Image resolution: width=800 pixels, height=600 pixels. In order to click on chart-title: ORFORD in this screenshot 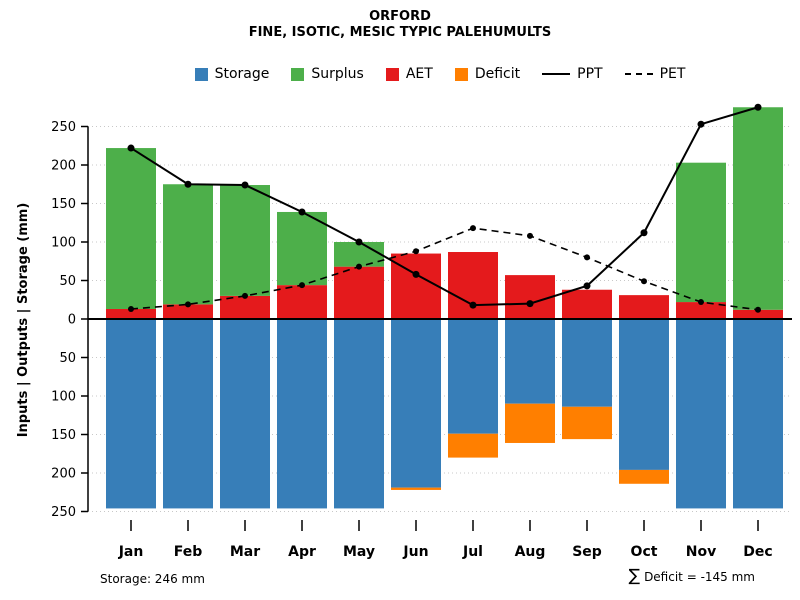, I will do `click(400, 16)`.